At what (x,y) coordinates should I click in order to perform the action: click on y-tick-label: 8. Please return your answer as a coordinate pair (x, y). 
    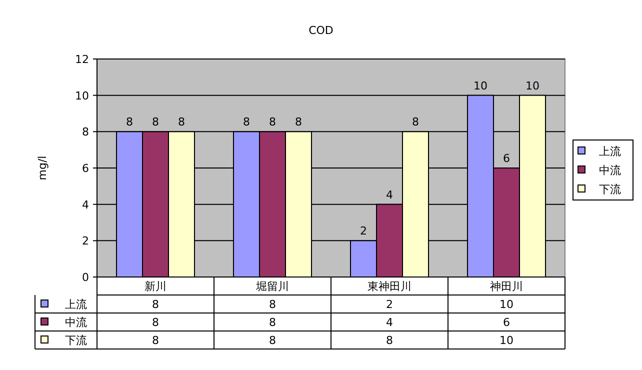
    Looking at the image, I should click on (85, 132).